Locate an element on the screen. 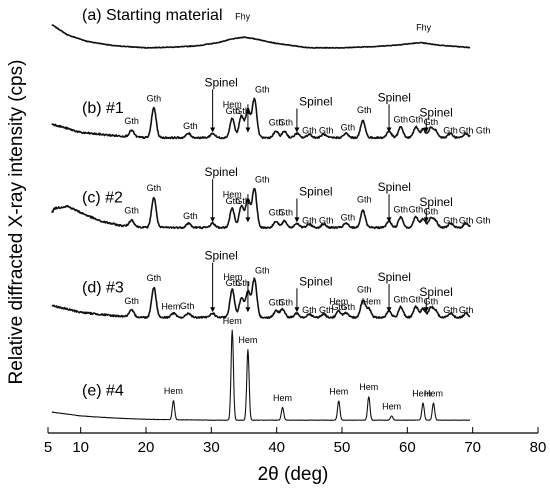 Image resolution: width=550 pixels, height=496 pixels. x-tick-label: 50 is located at coordinates (342, 447).